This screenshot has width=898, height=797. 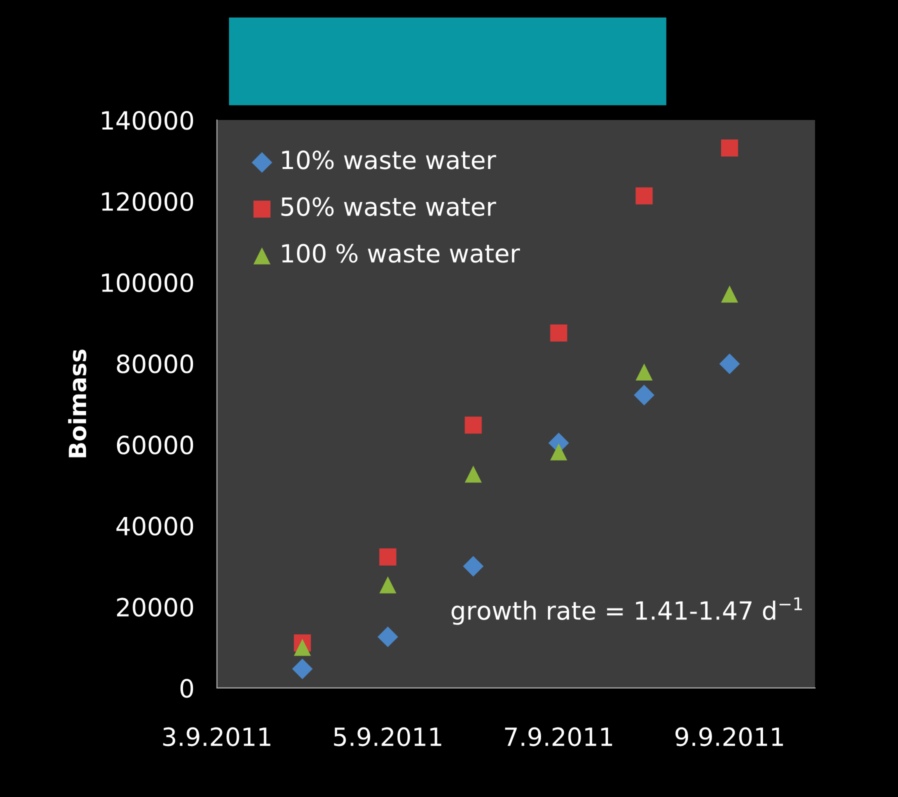 I want to click on legend-label: 10% waste water, so click(x=389, y=160).